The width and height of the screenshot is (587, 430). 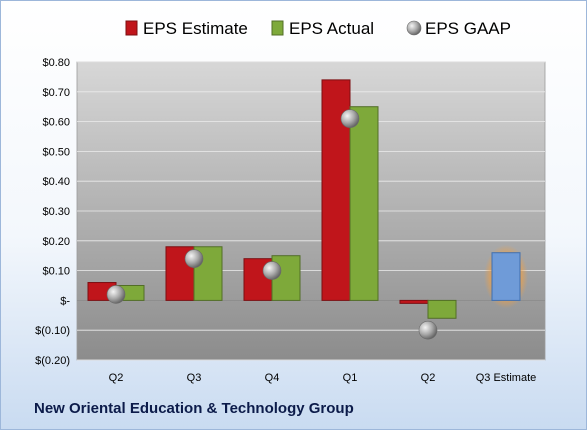 I want to click on legend-label: EPS Actual, so click(x=331, y=28).